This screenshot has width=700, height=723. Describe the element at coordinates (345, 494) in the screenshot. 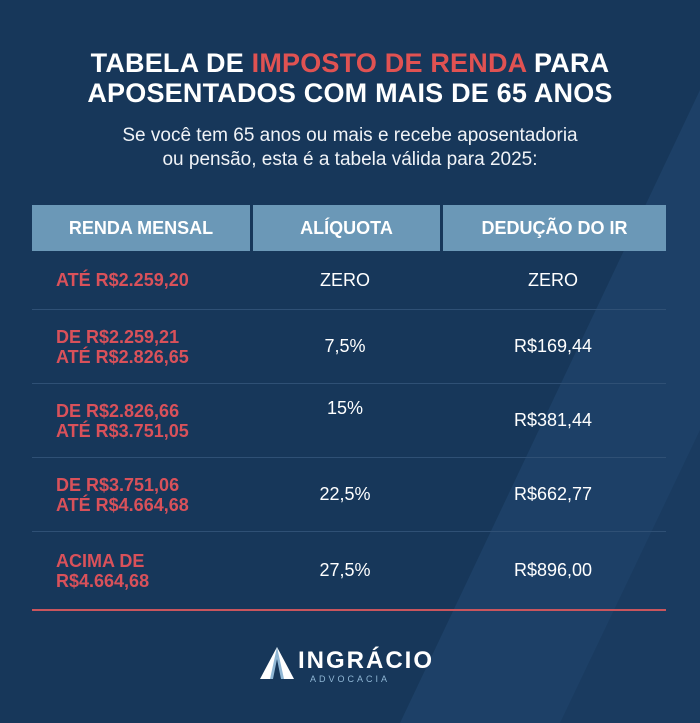

I see `aliquota-cell: 22,5%` at that location.